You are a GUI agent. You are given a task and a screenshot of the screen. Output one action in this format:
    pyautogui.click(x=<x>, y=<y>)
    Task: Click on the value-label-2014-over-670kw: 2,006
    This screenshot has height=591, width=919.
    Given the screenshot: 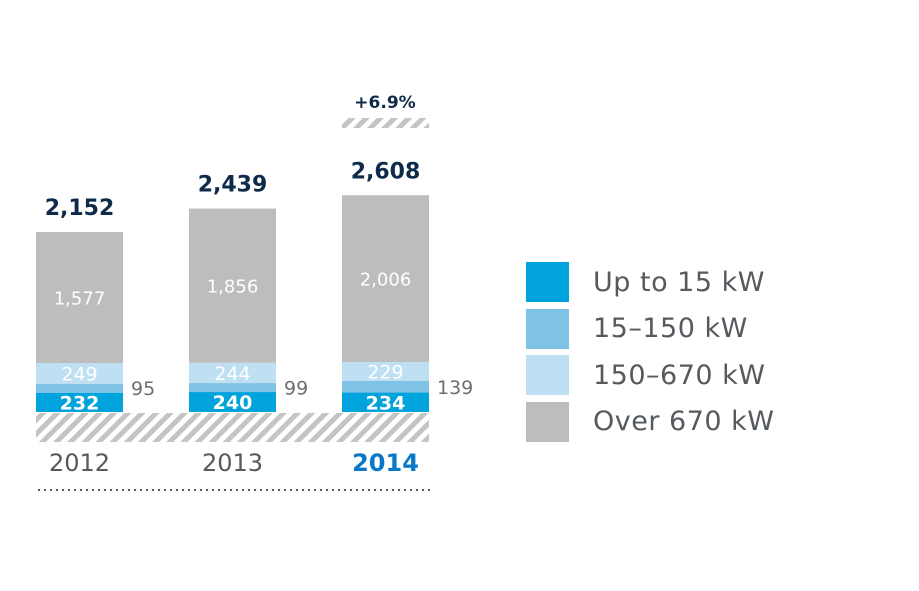 What is the action you would take?
    pyautogui.click(x=386, y=280)
    